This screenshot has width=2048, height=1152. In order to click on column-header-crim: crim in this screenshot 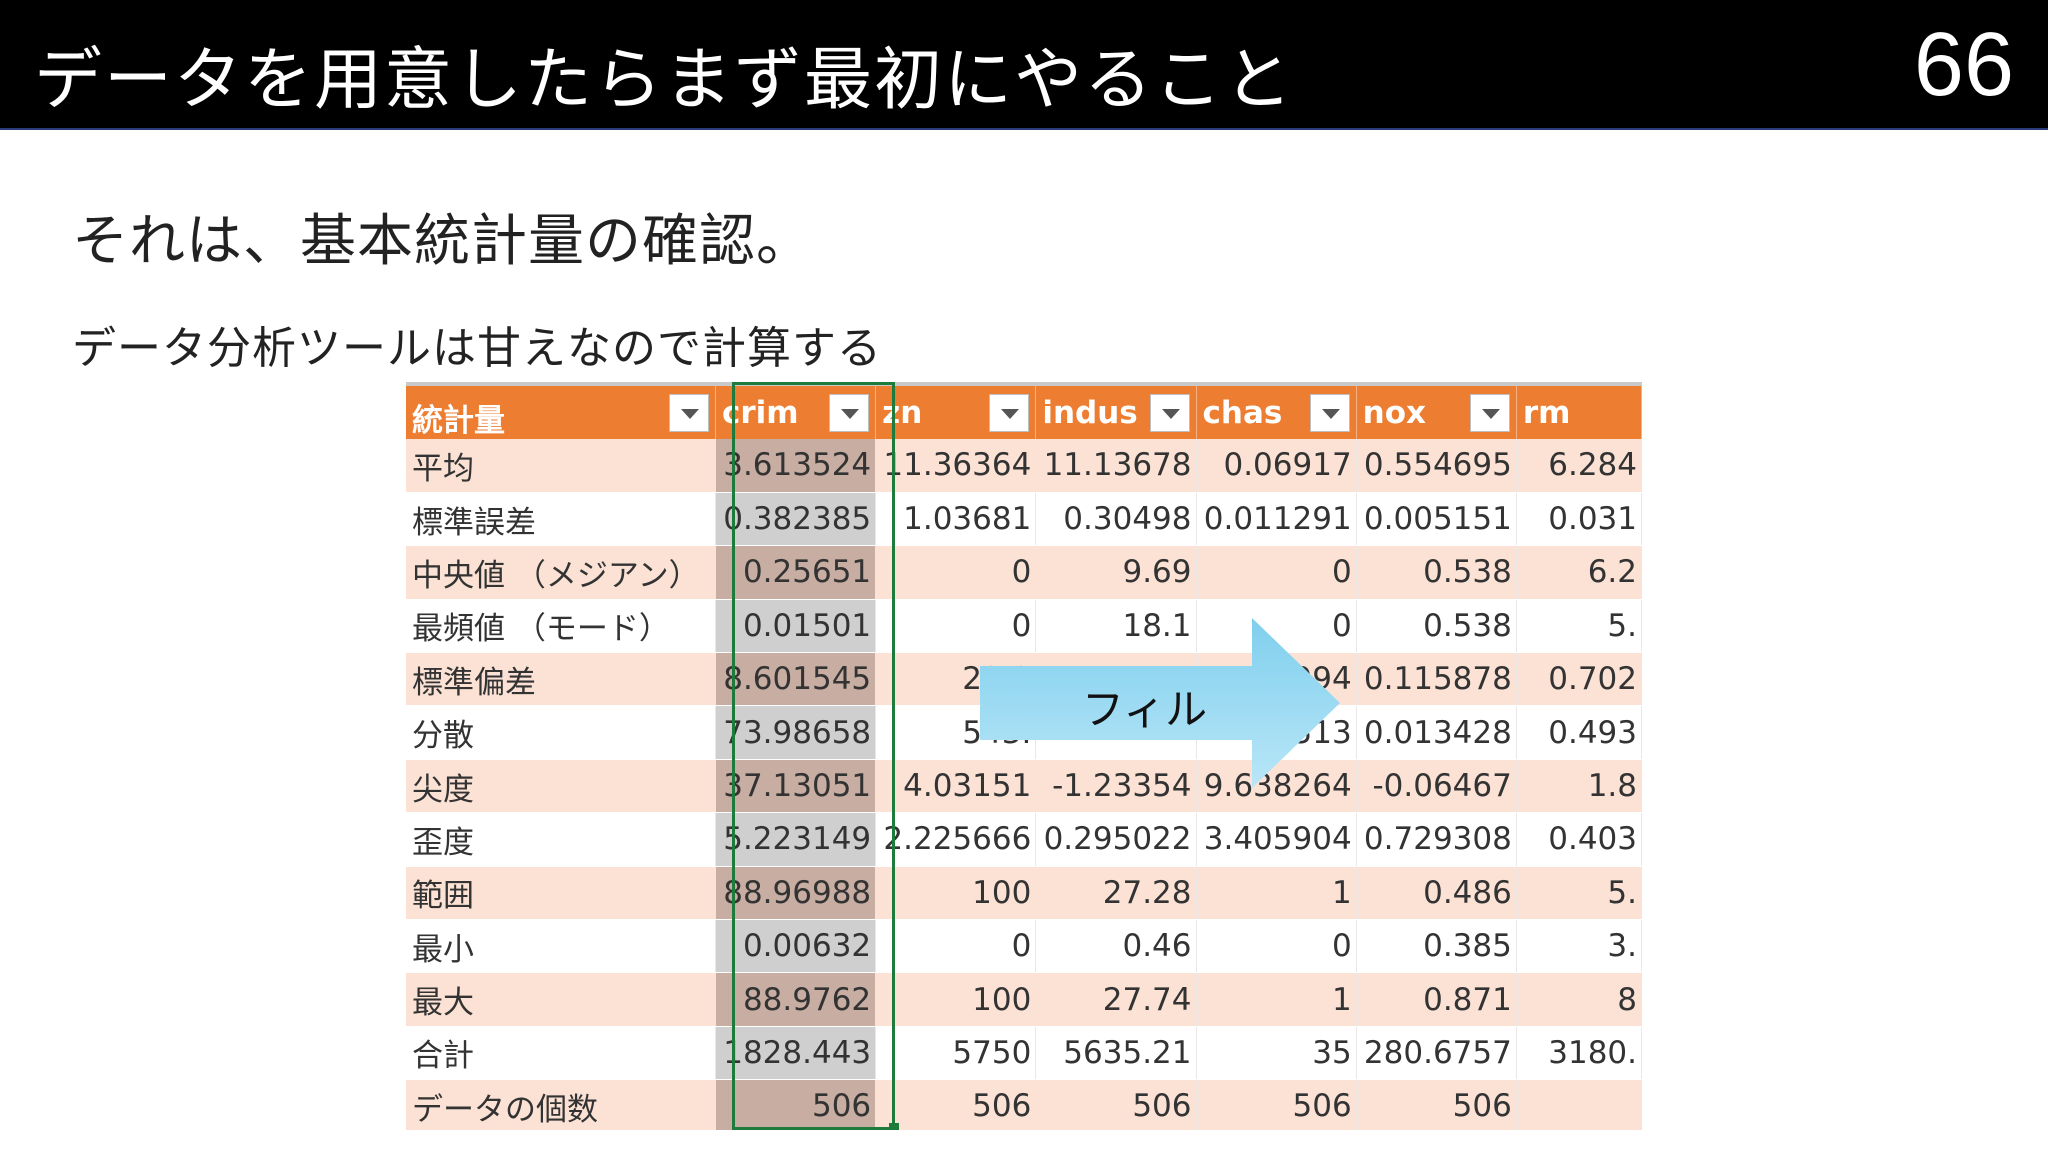, I will do `click(796, 410)`.